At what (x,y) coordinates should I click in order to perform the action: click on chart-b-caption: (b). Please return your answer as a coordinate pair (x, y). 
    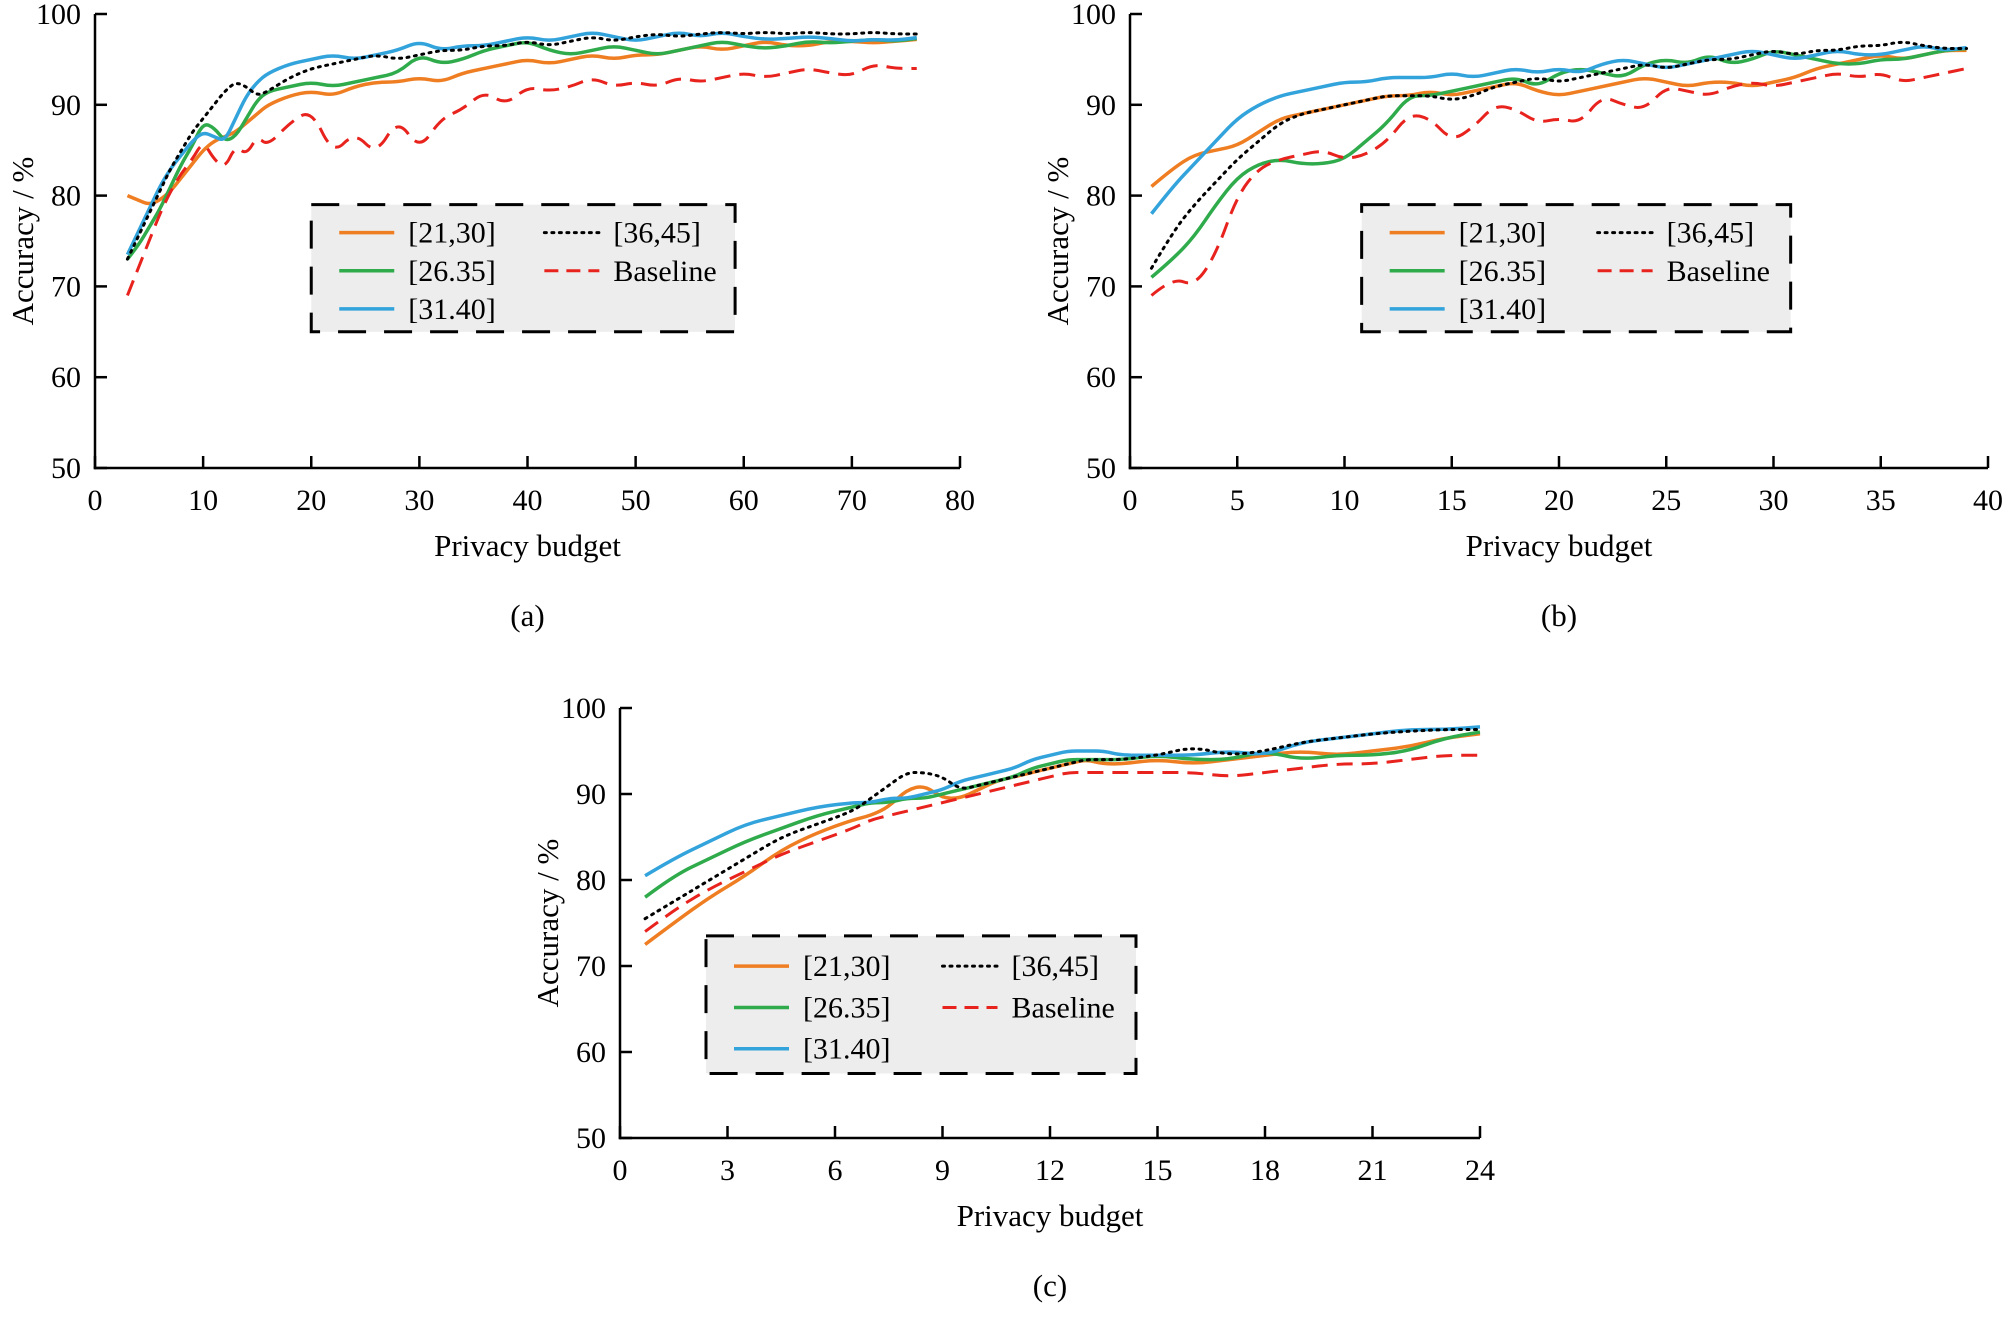
    Looking at the image, I should click on (1559, 615).